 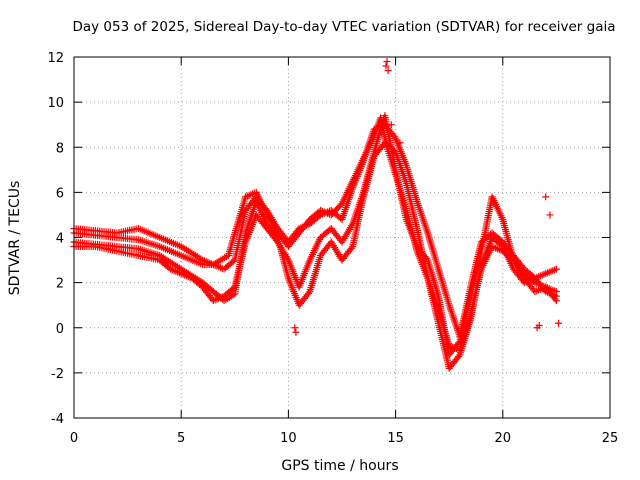 I want to click on x-tick-label: 5, so click(x=181, y=438).